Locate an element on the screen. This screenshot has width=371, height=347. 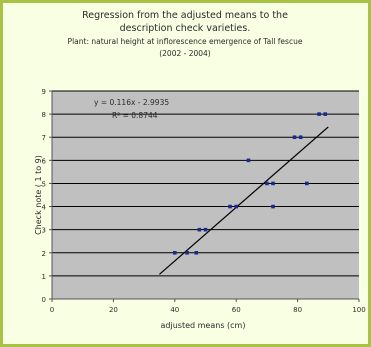
y-tick-label: 0 is located at coordinates (44, 300).